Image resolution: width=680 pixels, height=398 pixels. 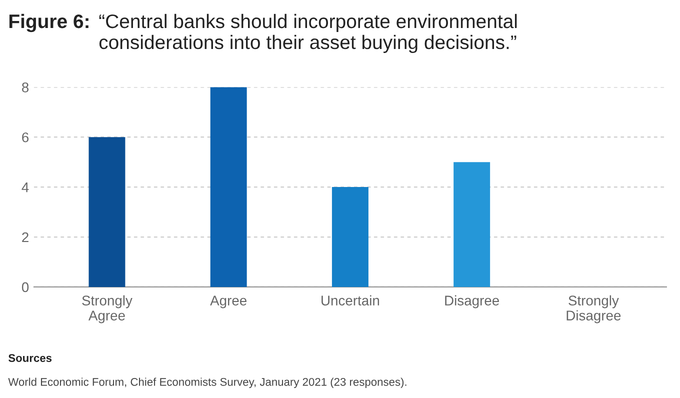 I want to click on text: Sources, so click(x=30, y=358).